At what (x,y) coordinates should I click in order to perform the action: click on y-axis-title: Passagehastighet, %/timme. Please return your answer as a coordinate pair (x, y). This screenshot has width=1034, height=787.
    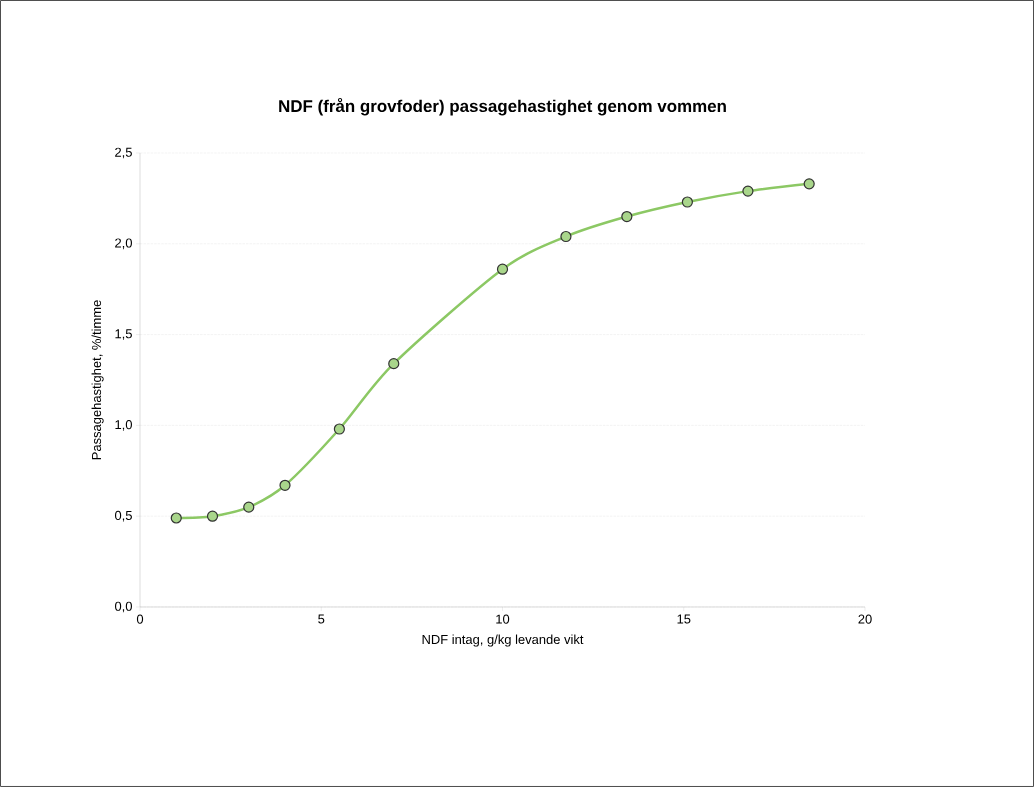
    Looking at the image, I should click on (97, 380).